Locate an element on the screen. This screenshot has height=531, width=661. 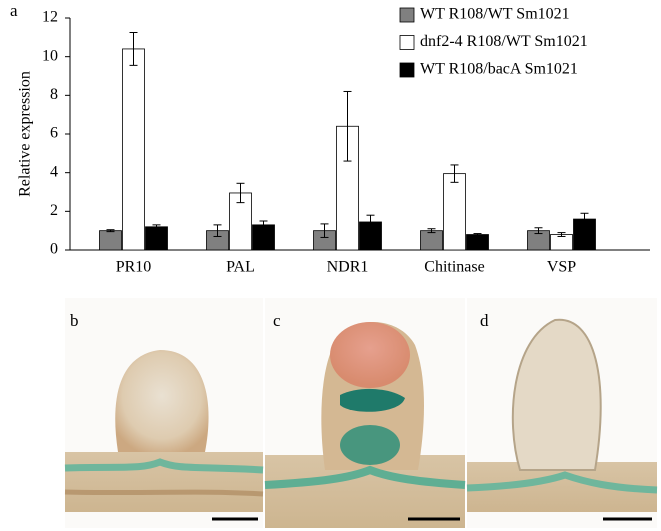
y-tick-label: 12 is located at coordinates (50, 17).